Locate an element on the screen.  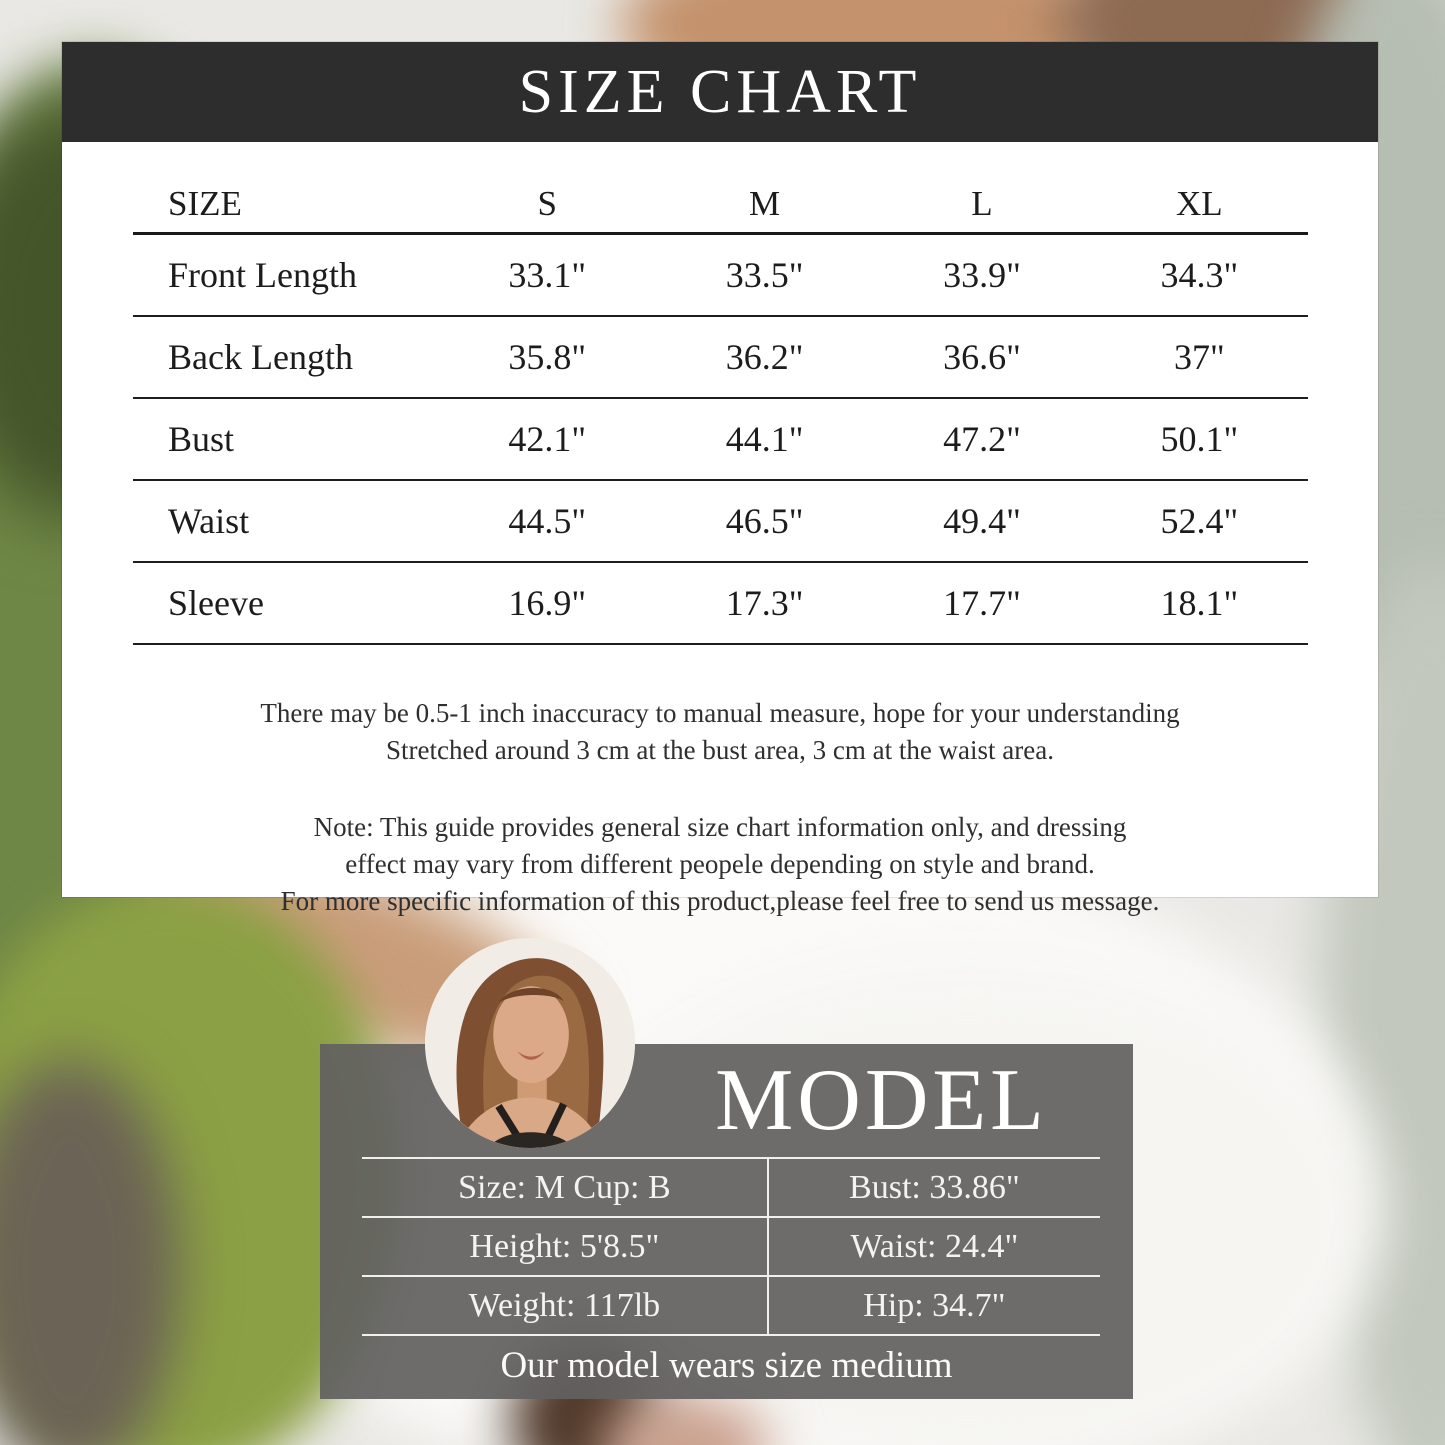
cell-value: 16.9" is located at coordinates (547, 603).